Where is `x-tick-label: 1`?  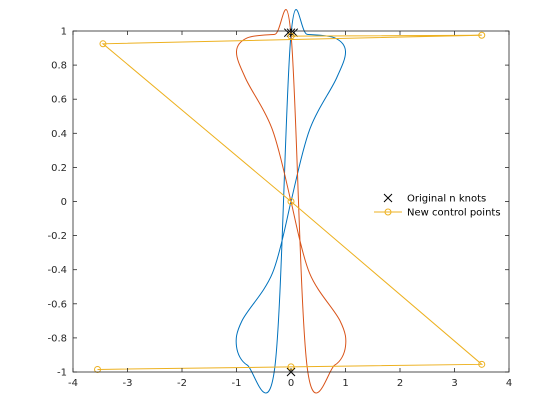
x-tick-label: 1 is located at coordinates (345, 383).